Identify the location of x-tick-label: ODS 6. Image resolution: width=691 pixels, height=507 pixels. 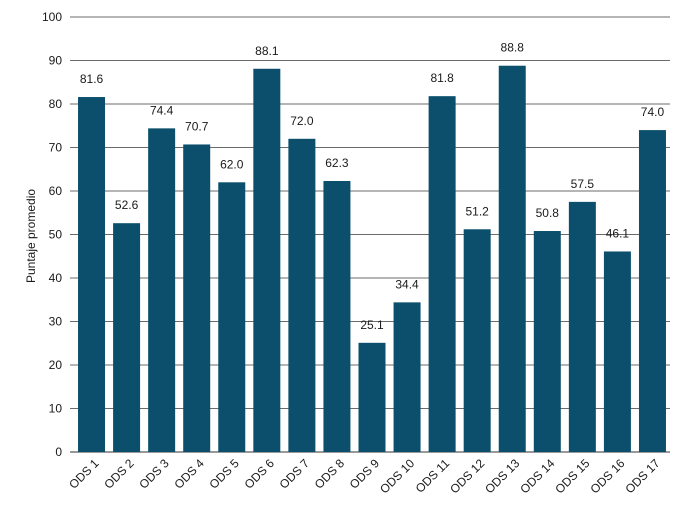
(260, 474).